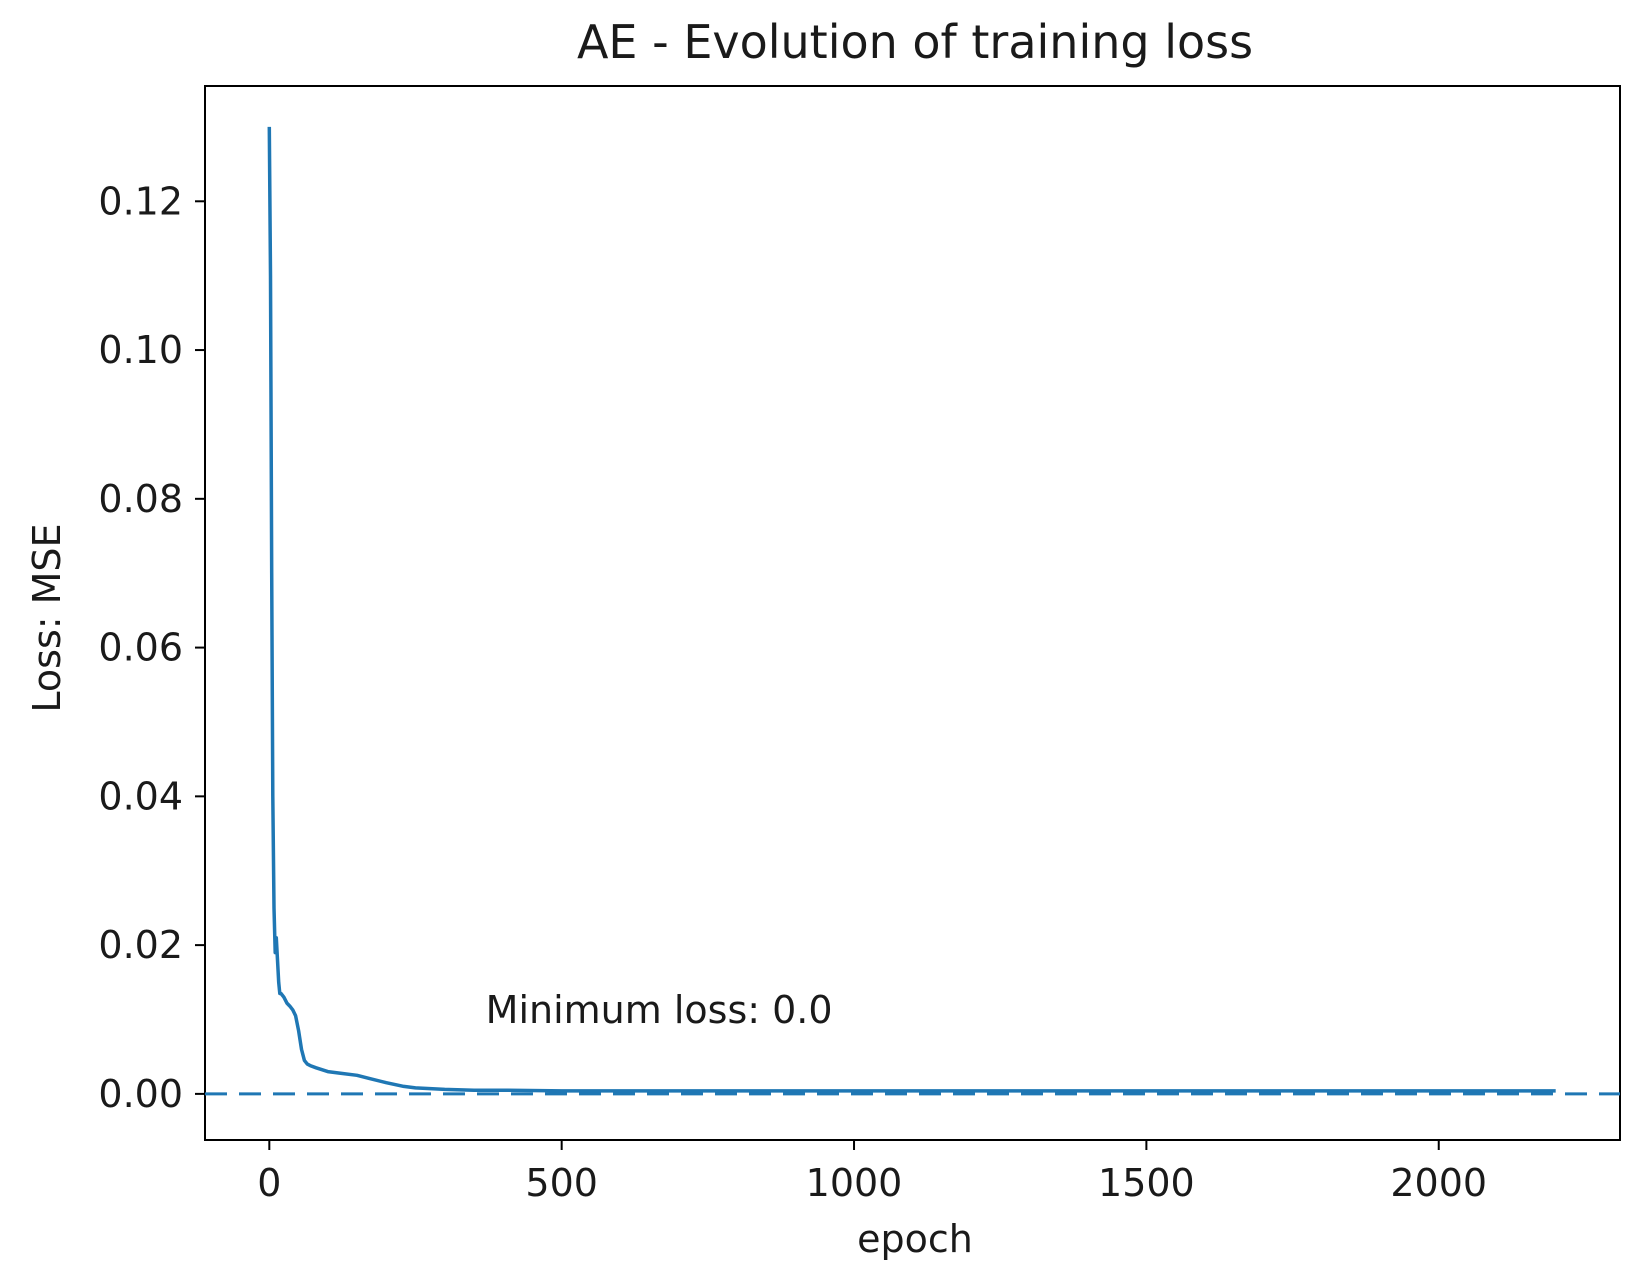 The height and width of the screenshot is (1284, 1648). Describe the element at coordinates (659, 1010) in the screenshot. I see `minimum-loss-annotation: Minimum loss: 0.0` at that location.